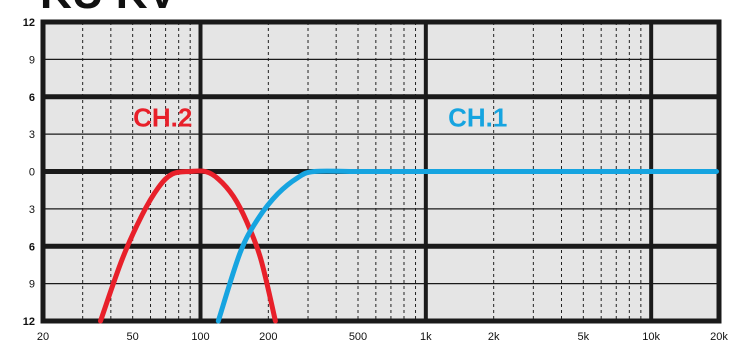 This screenshot has width=732, height=349. I want to click on chart-title-fragment: KU KV, so click(109, 9).